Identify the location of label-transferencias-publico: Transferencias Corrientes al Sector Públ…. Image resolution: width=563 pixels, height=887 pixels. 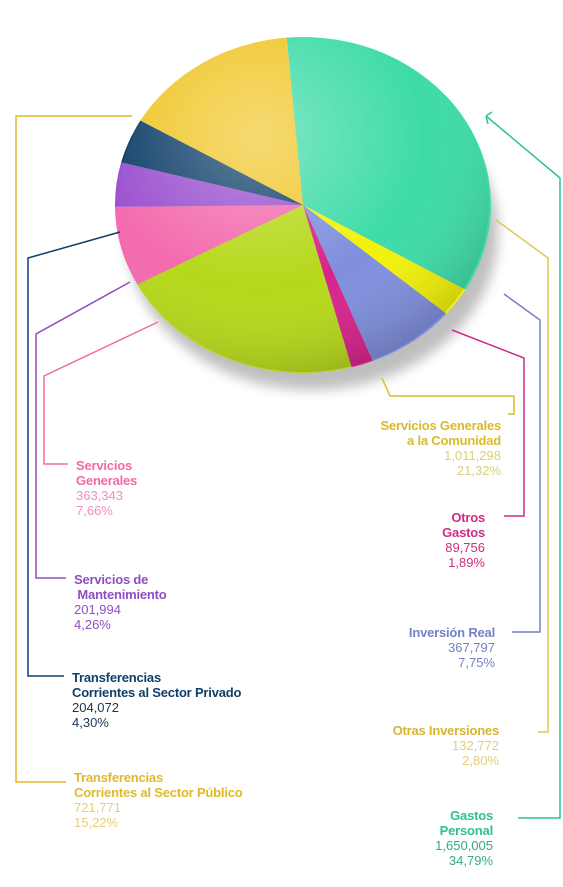
(158, 800).